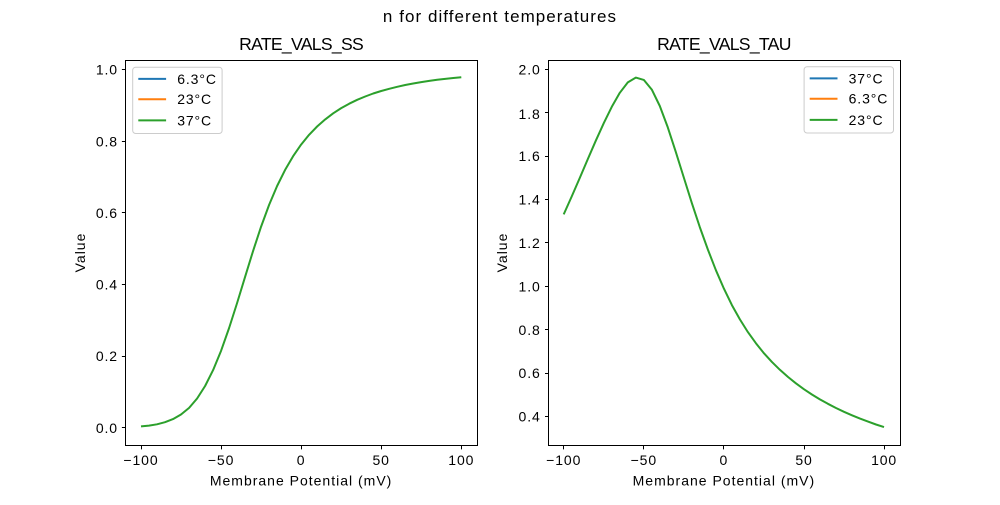 This screenshot has width=1000, height=505. What do you see at coordinates (530, 243) in the screenshot?
I see `svg-text: 1.2` at bounding box center [530, 243].